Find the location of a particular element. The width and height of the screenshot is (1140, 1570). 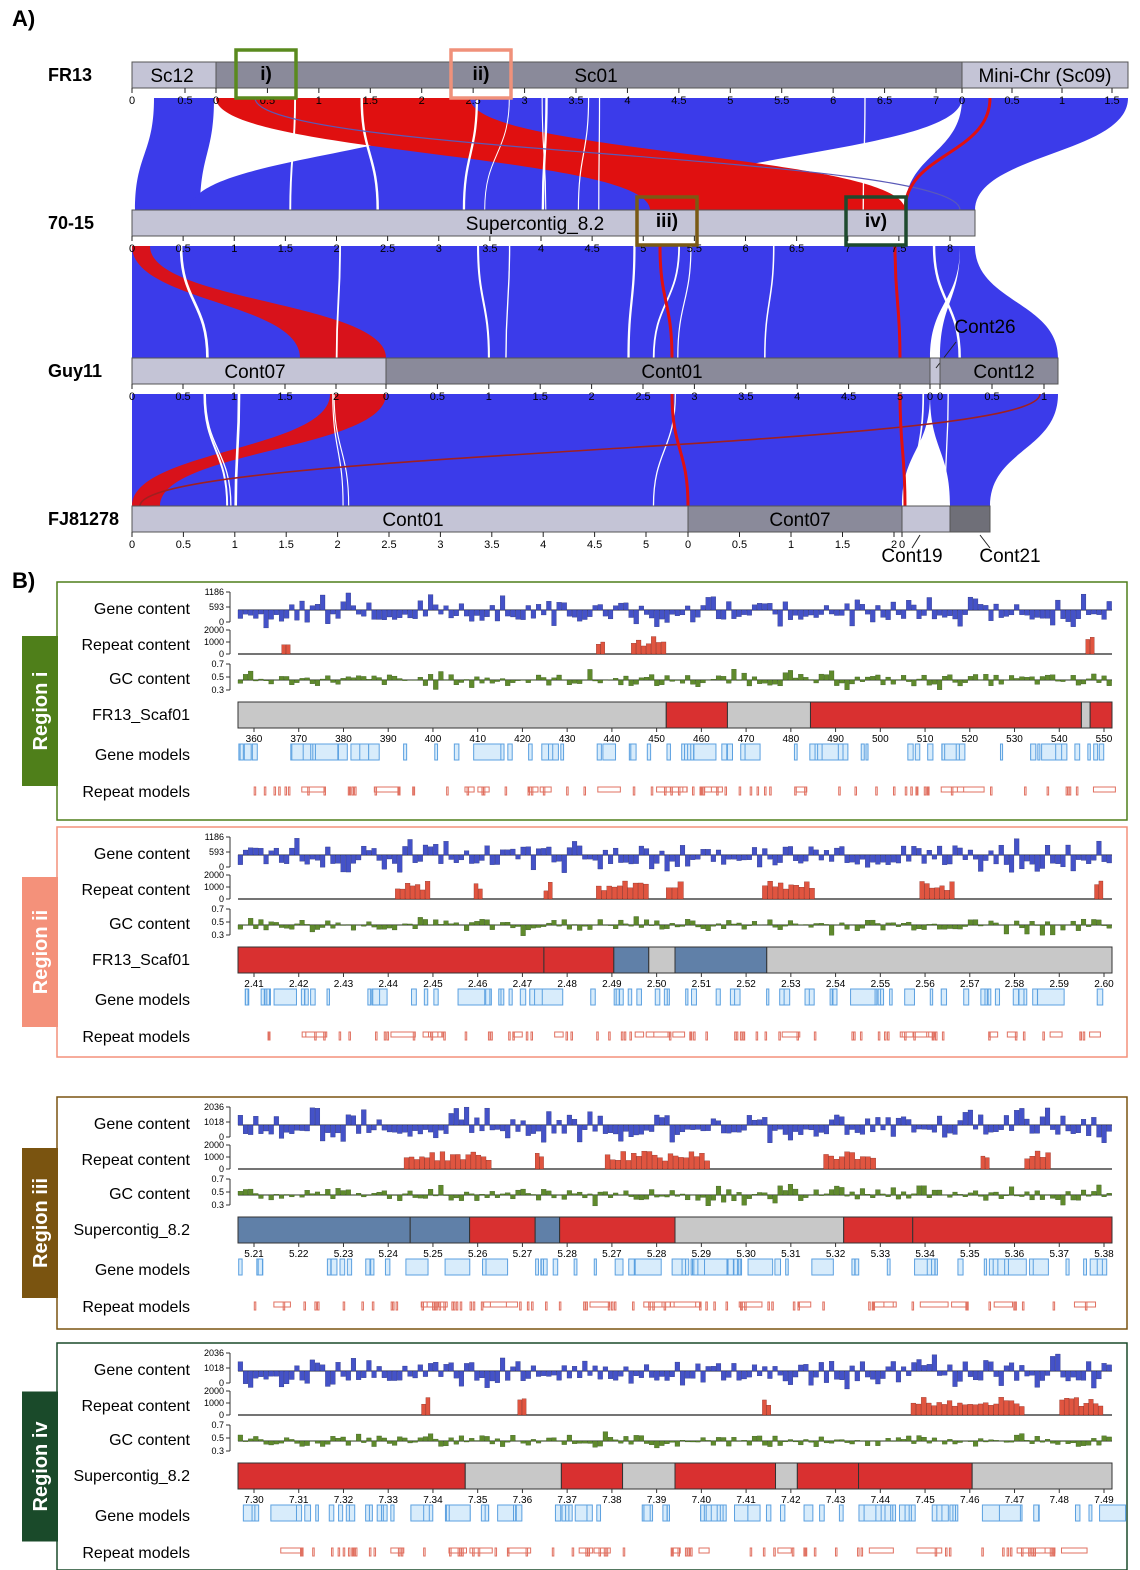

scaffold-tick-label: 7.34 is located at coordinates (433, 1500).